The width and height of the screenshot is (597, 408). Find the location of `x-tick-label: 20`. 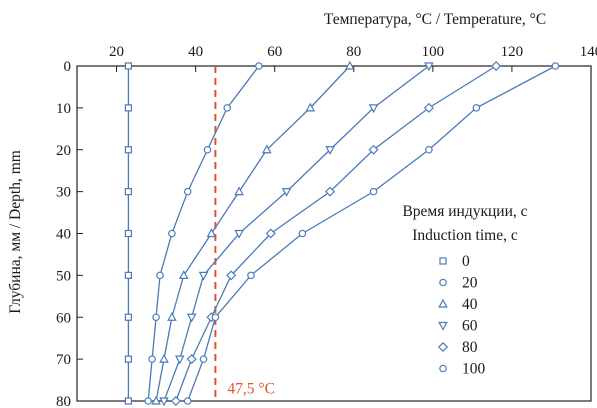

x-tick-label: 20 is located at coordinates (116, 52).